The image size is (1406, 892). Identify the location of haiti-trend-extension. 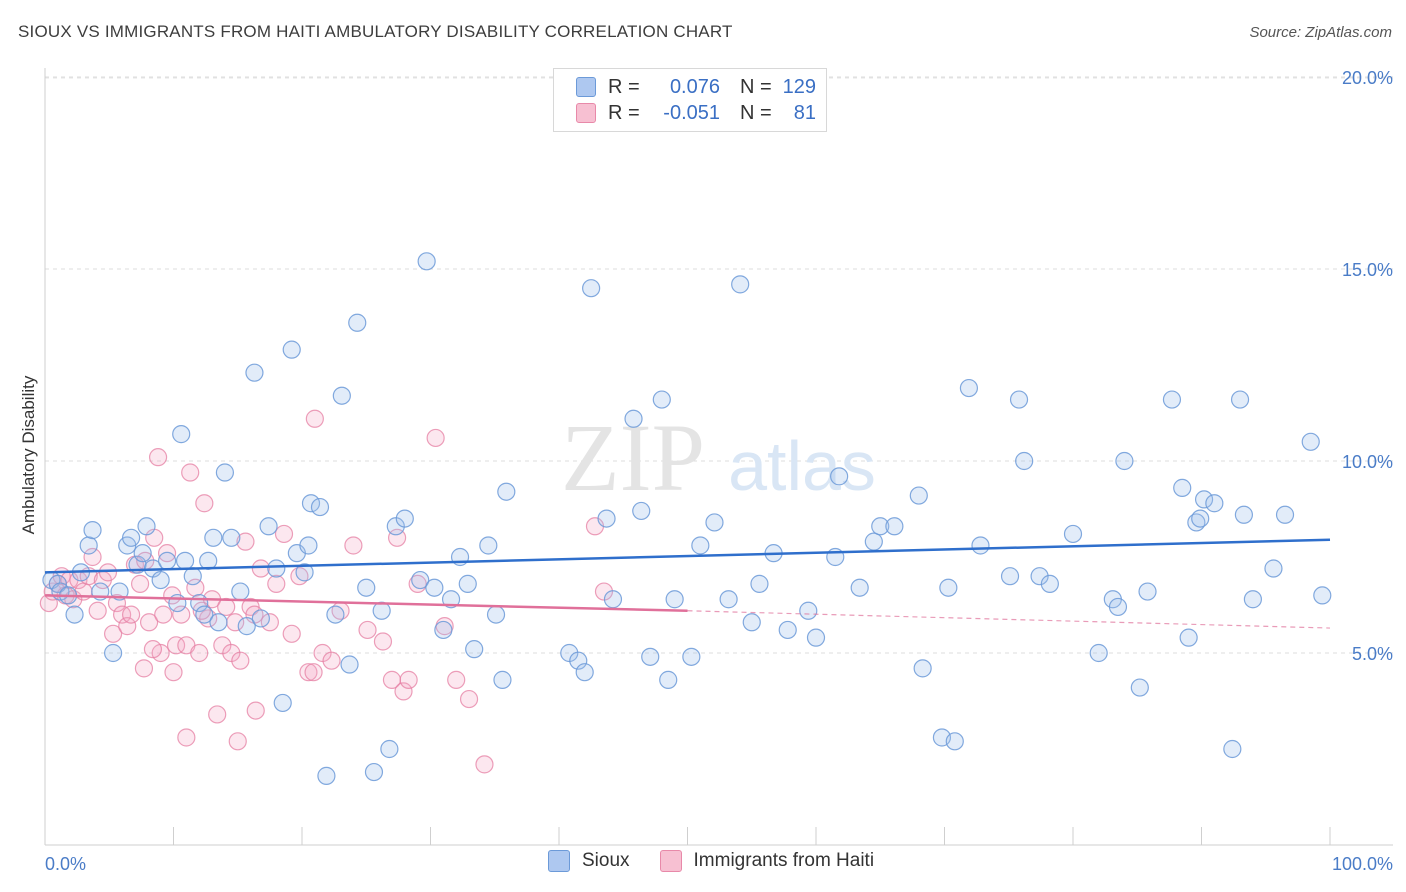
(1009, 619).